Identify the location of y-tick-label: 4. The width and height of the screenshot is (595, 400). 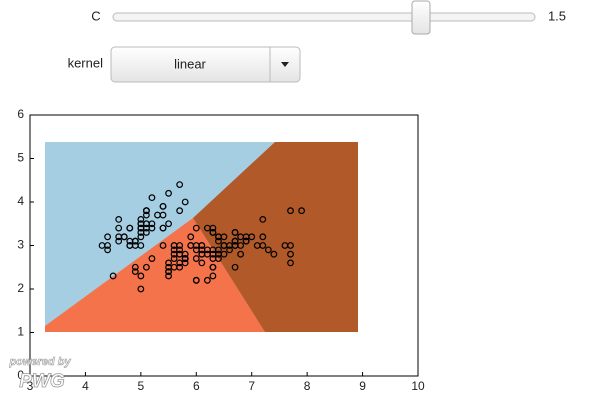
(20, 201).